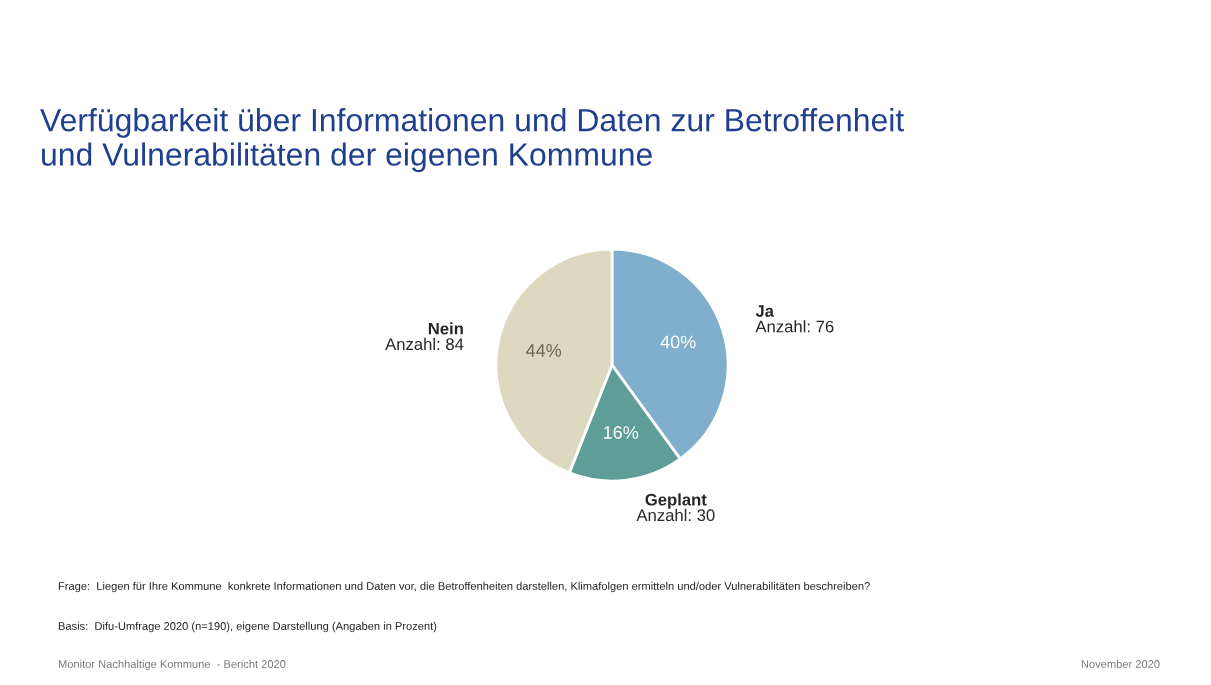 Image resolution: width=1211 pixels, height=685 pixels. What do you see at coordinates (1120, 663) in the screenshot?
I see `text: November 2020` at bounding box center [1120, 663].